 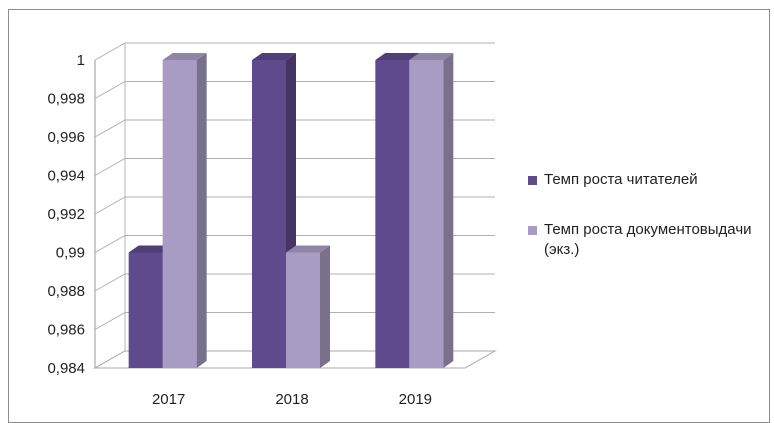 What do you see at coordinates (66, 99) in the screenshot?
I see `y-tick-label: 0,998` at bounding box center [66, 99].